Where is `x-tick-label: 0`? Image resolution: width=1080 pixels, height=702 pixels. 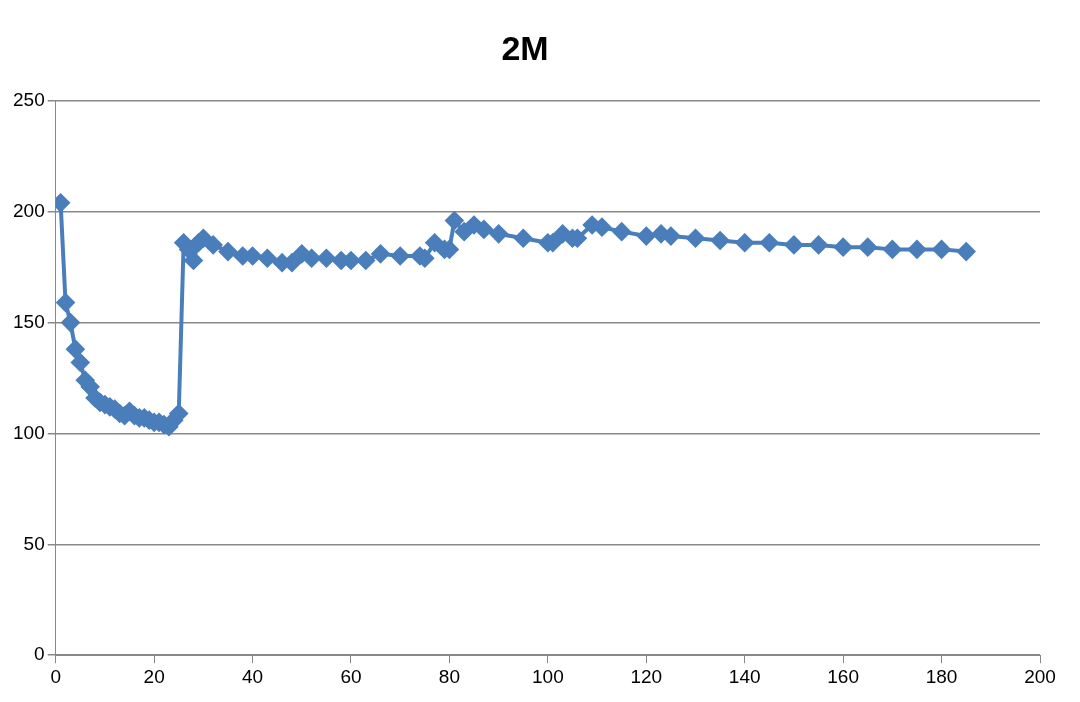
x-tick-label: 0 is located at coordinates (55, 676).